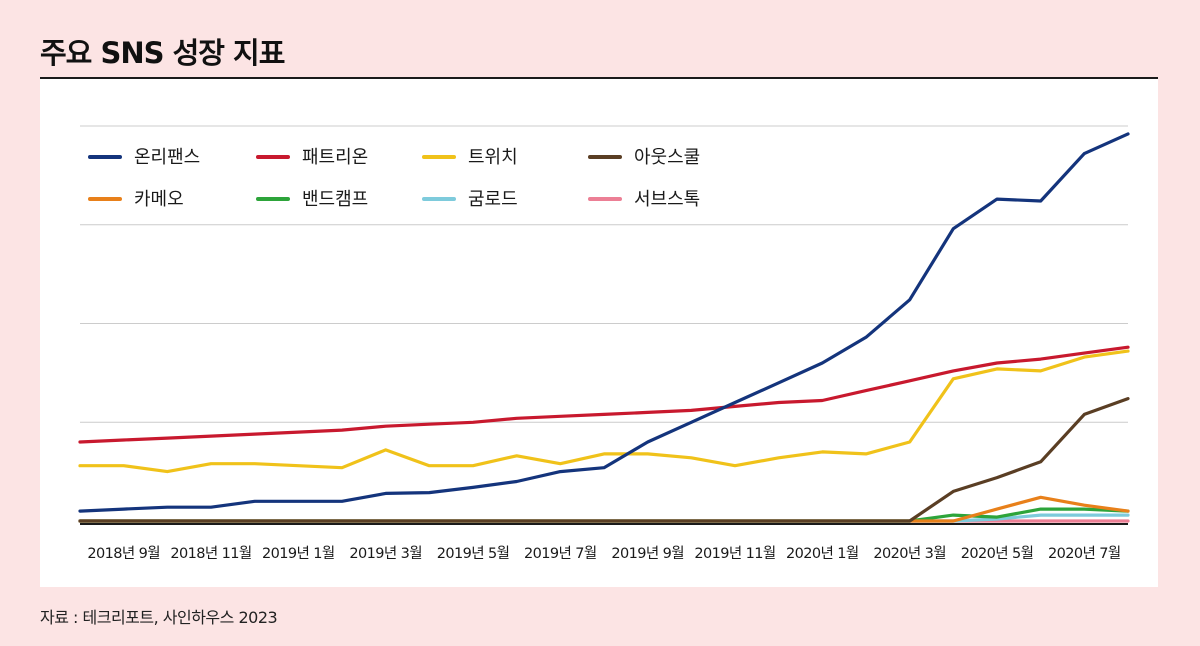  What do you see at coordinates (909, 553) in the screenshot?
I see `x-tick-label: 2020년 3월` at bounding box center [909, 553].